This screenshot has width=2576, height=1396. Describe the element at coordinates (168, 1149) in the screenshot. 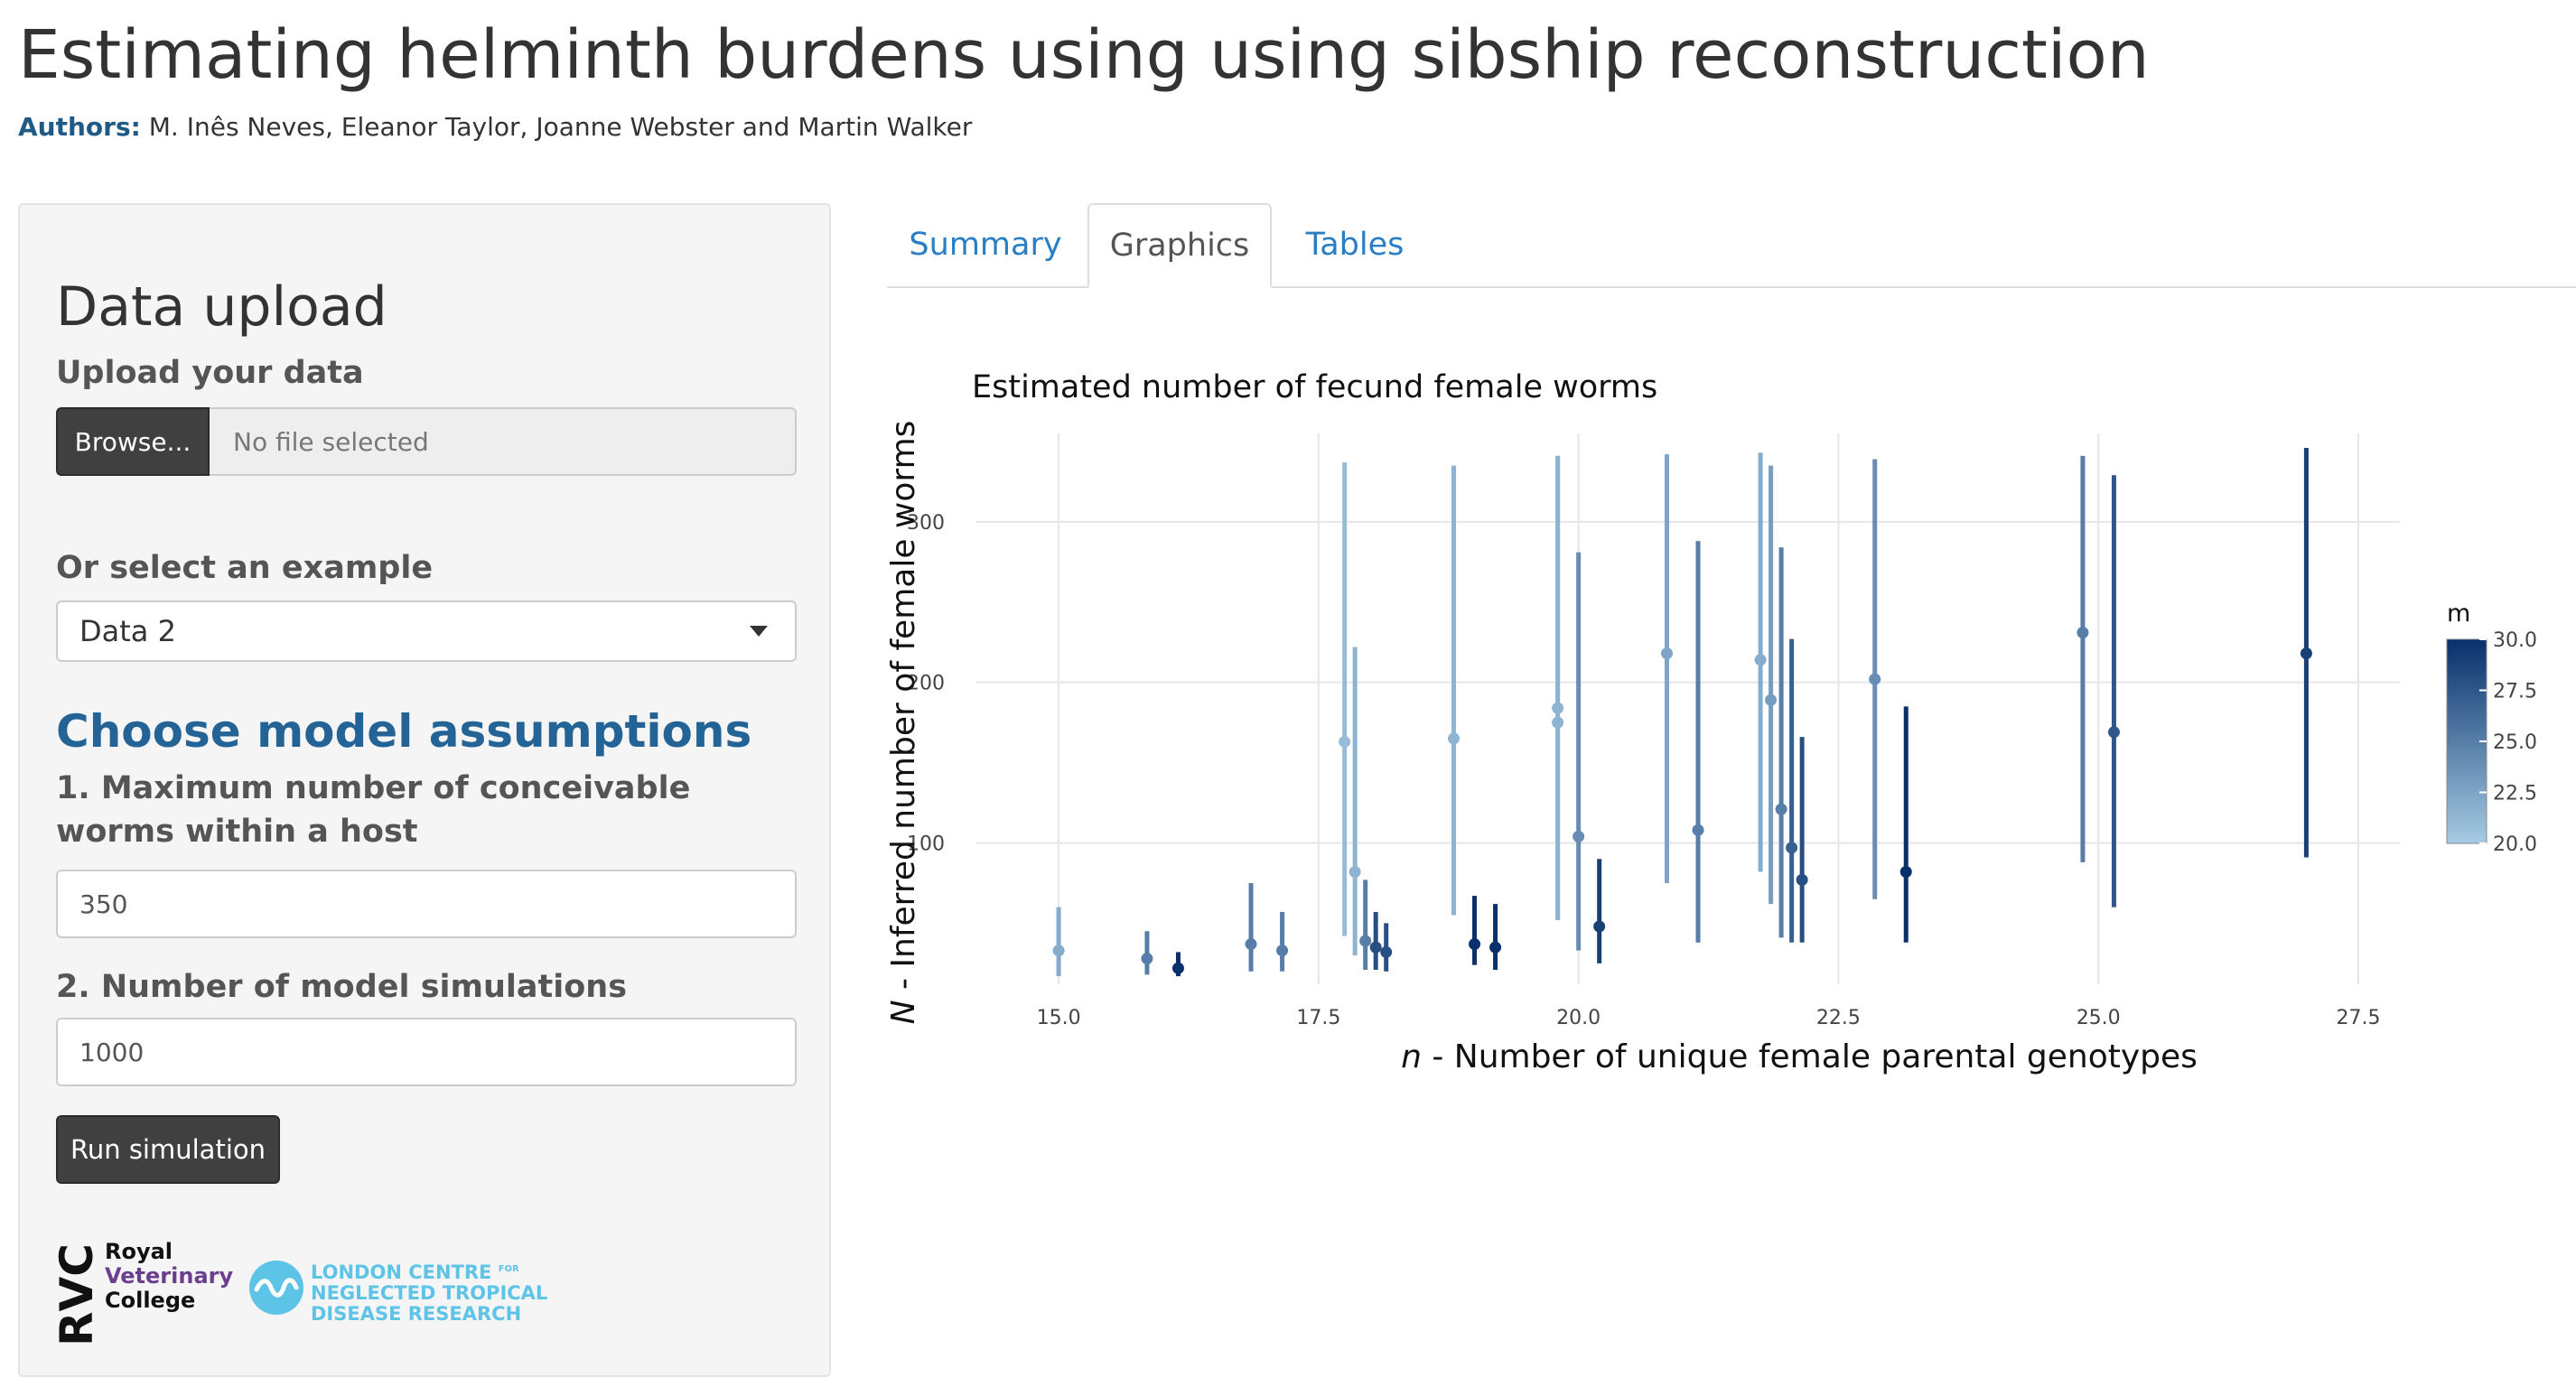

I see `run-simulation-button: Run simulation` at that location.